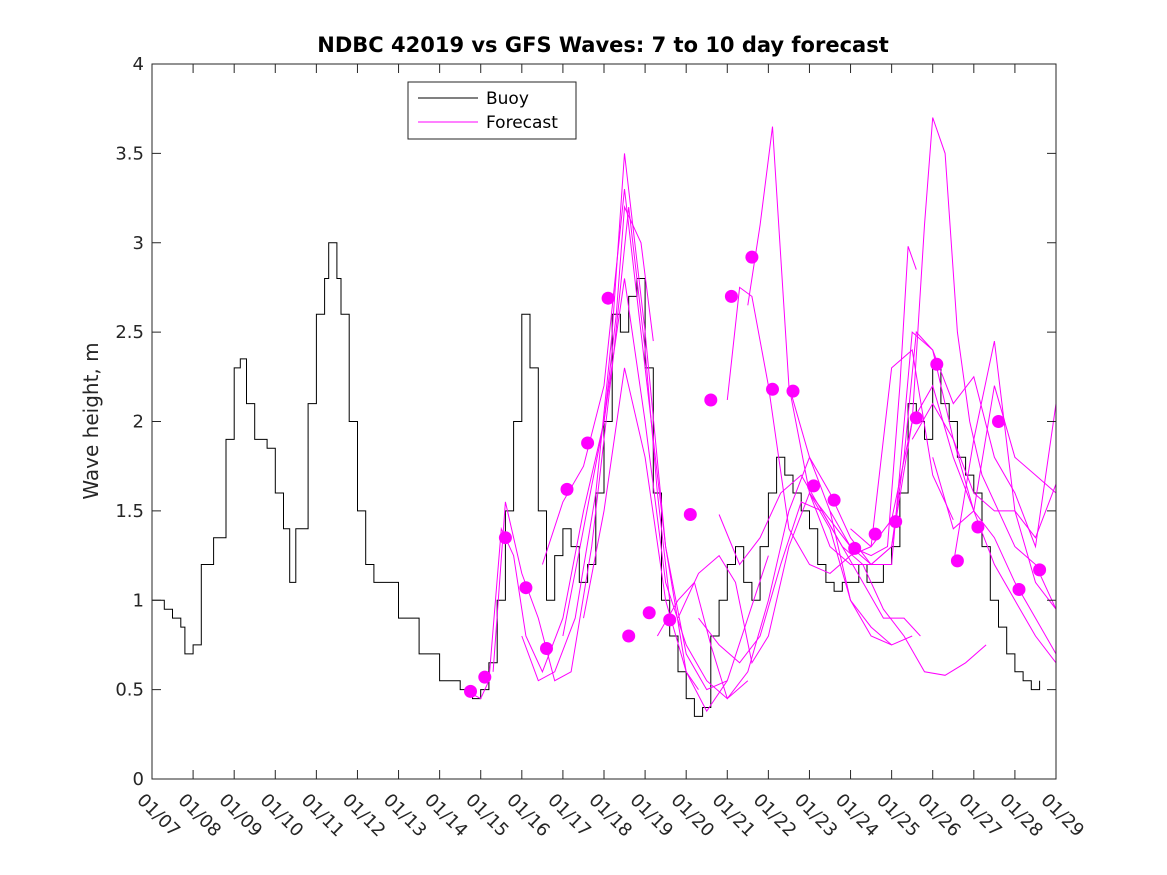 This screenshot has height=875, width=1167. I want to click on y-tick-label: 2.5, so click(129, 332).